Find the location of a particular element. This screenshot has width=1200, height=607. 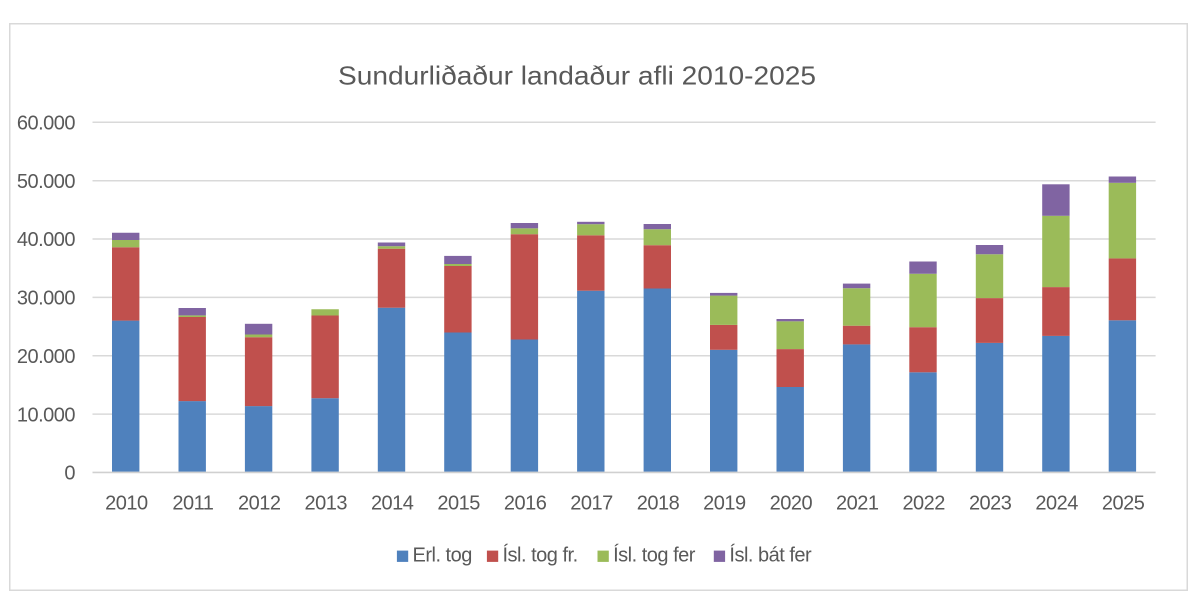

svg-text: 2018 is located at coordinates (658, 504).